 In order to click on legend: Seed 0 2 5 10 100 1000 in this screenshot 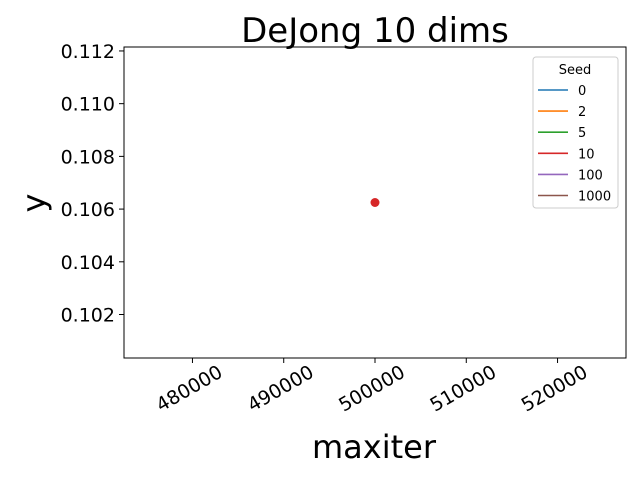, I will do `click(575, 132)`.